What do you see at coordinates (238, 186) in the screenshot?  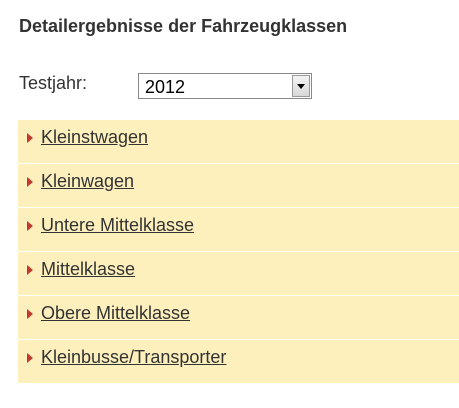 I see `class-item: Kleinwagen` at bounding box center [238, 186].